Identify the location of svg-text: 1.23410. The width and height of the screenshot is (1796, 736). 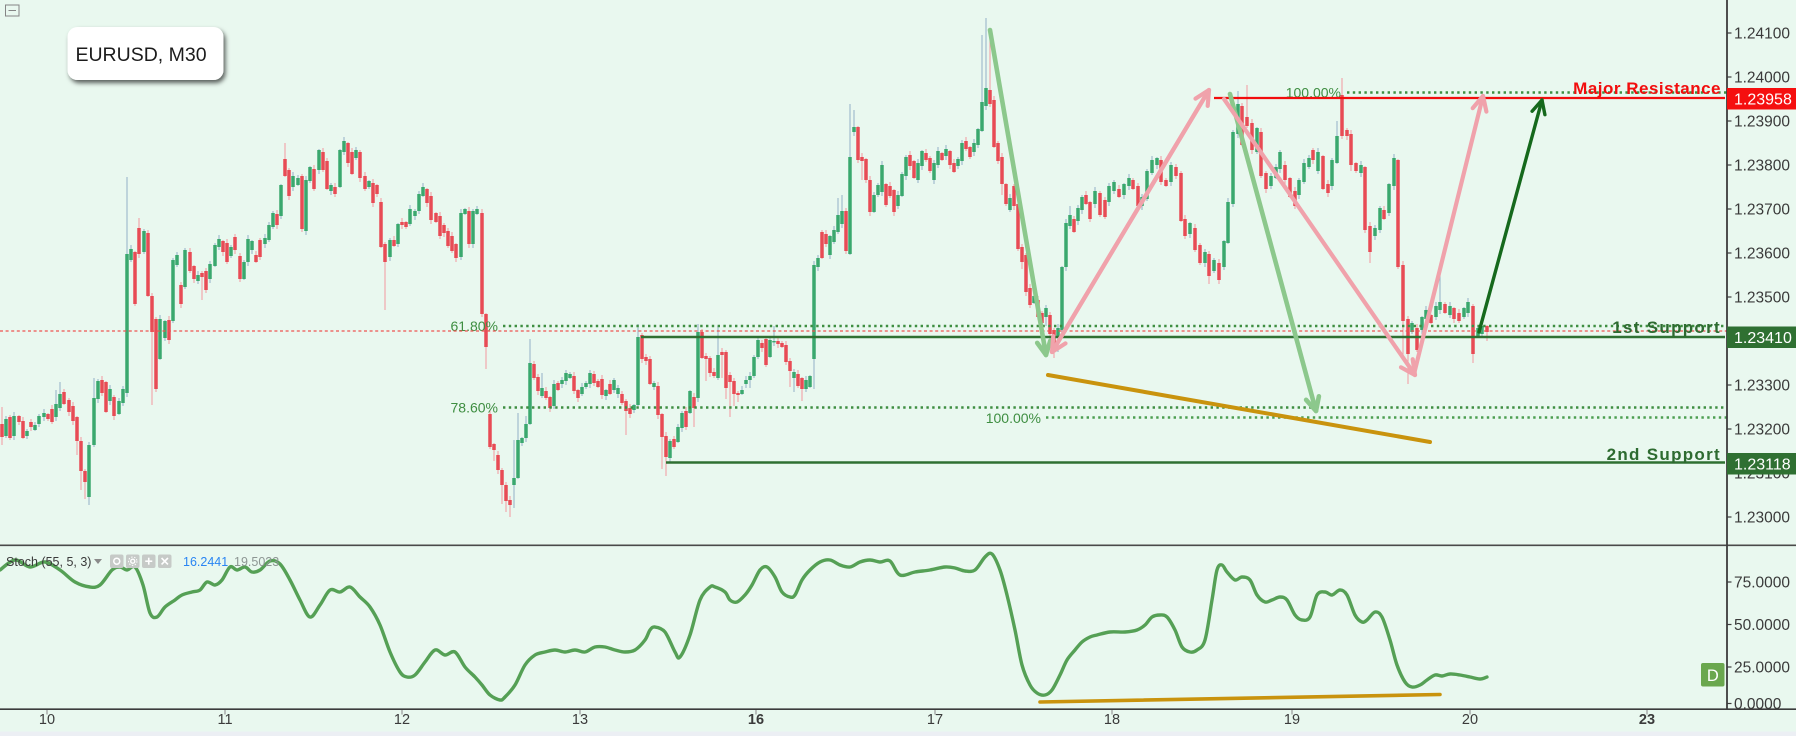
(1763, 338).